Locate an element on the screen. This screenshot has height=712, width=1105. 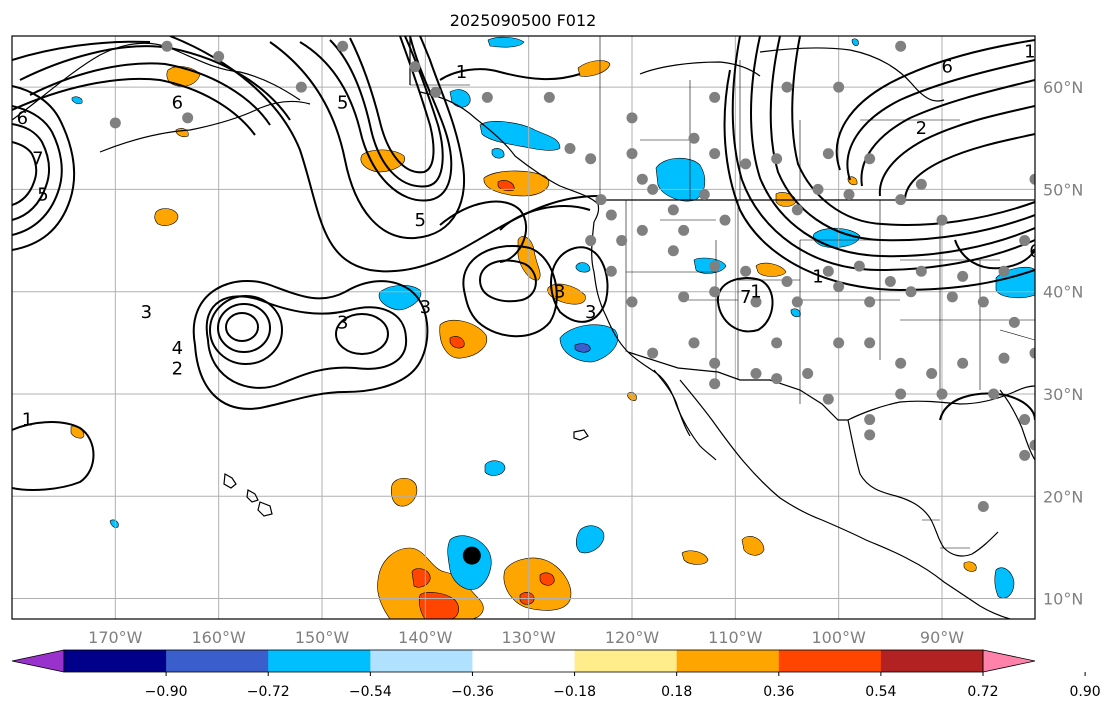
latitude-labels: 60°N 50°N 40°N 30°N 20°N 10°N is located at coordinates (1063, 343).